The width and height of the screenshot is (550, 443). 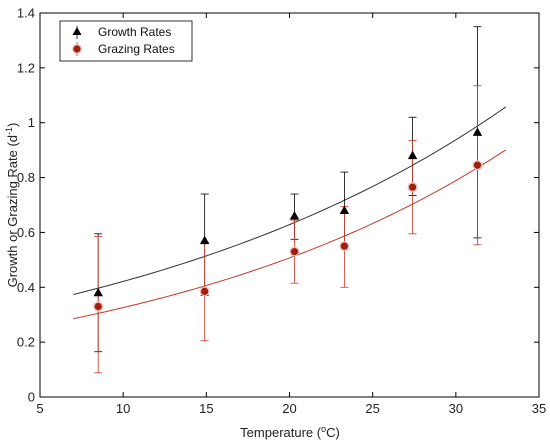 What do you see at coordinates (31, 122) in the screenshot?
I see `y-tick-label-5: 1` at bounding box center [31, 122].